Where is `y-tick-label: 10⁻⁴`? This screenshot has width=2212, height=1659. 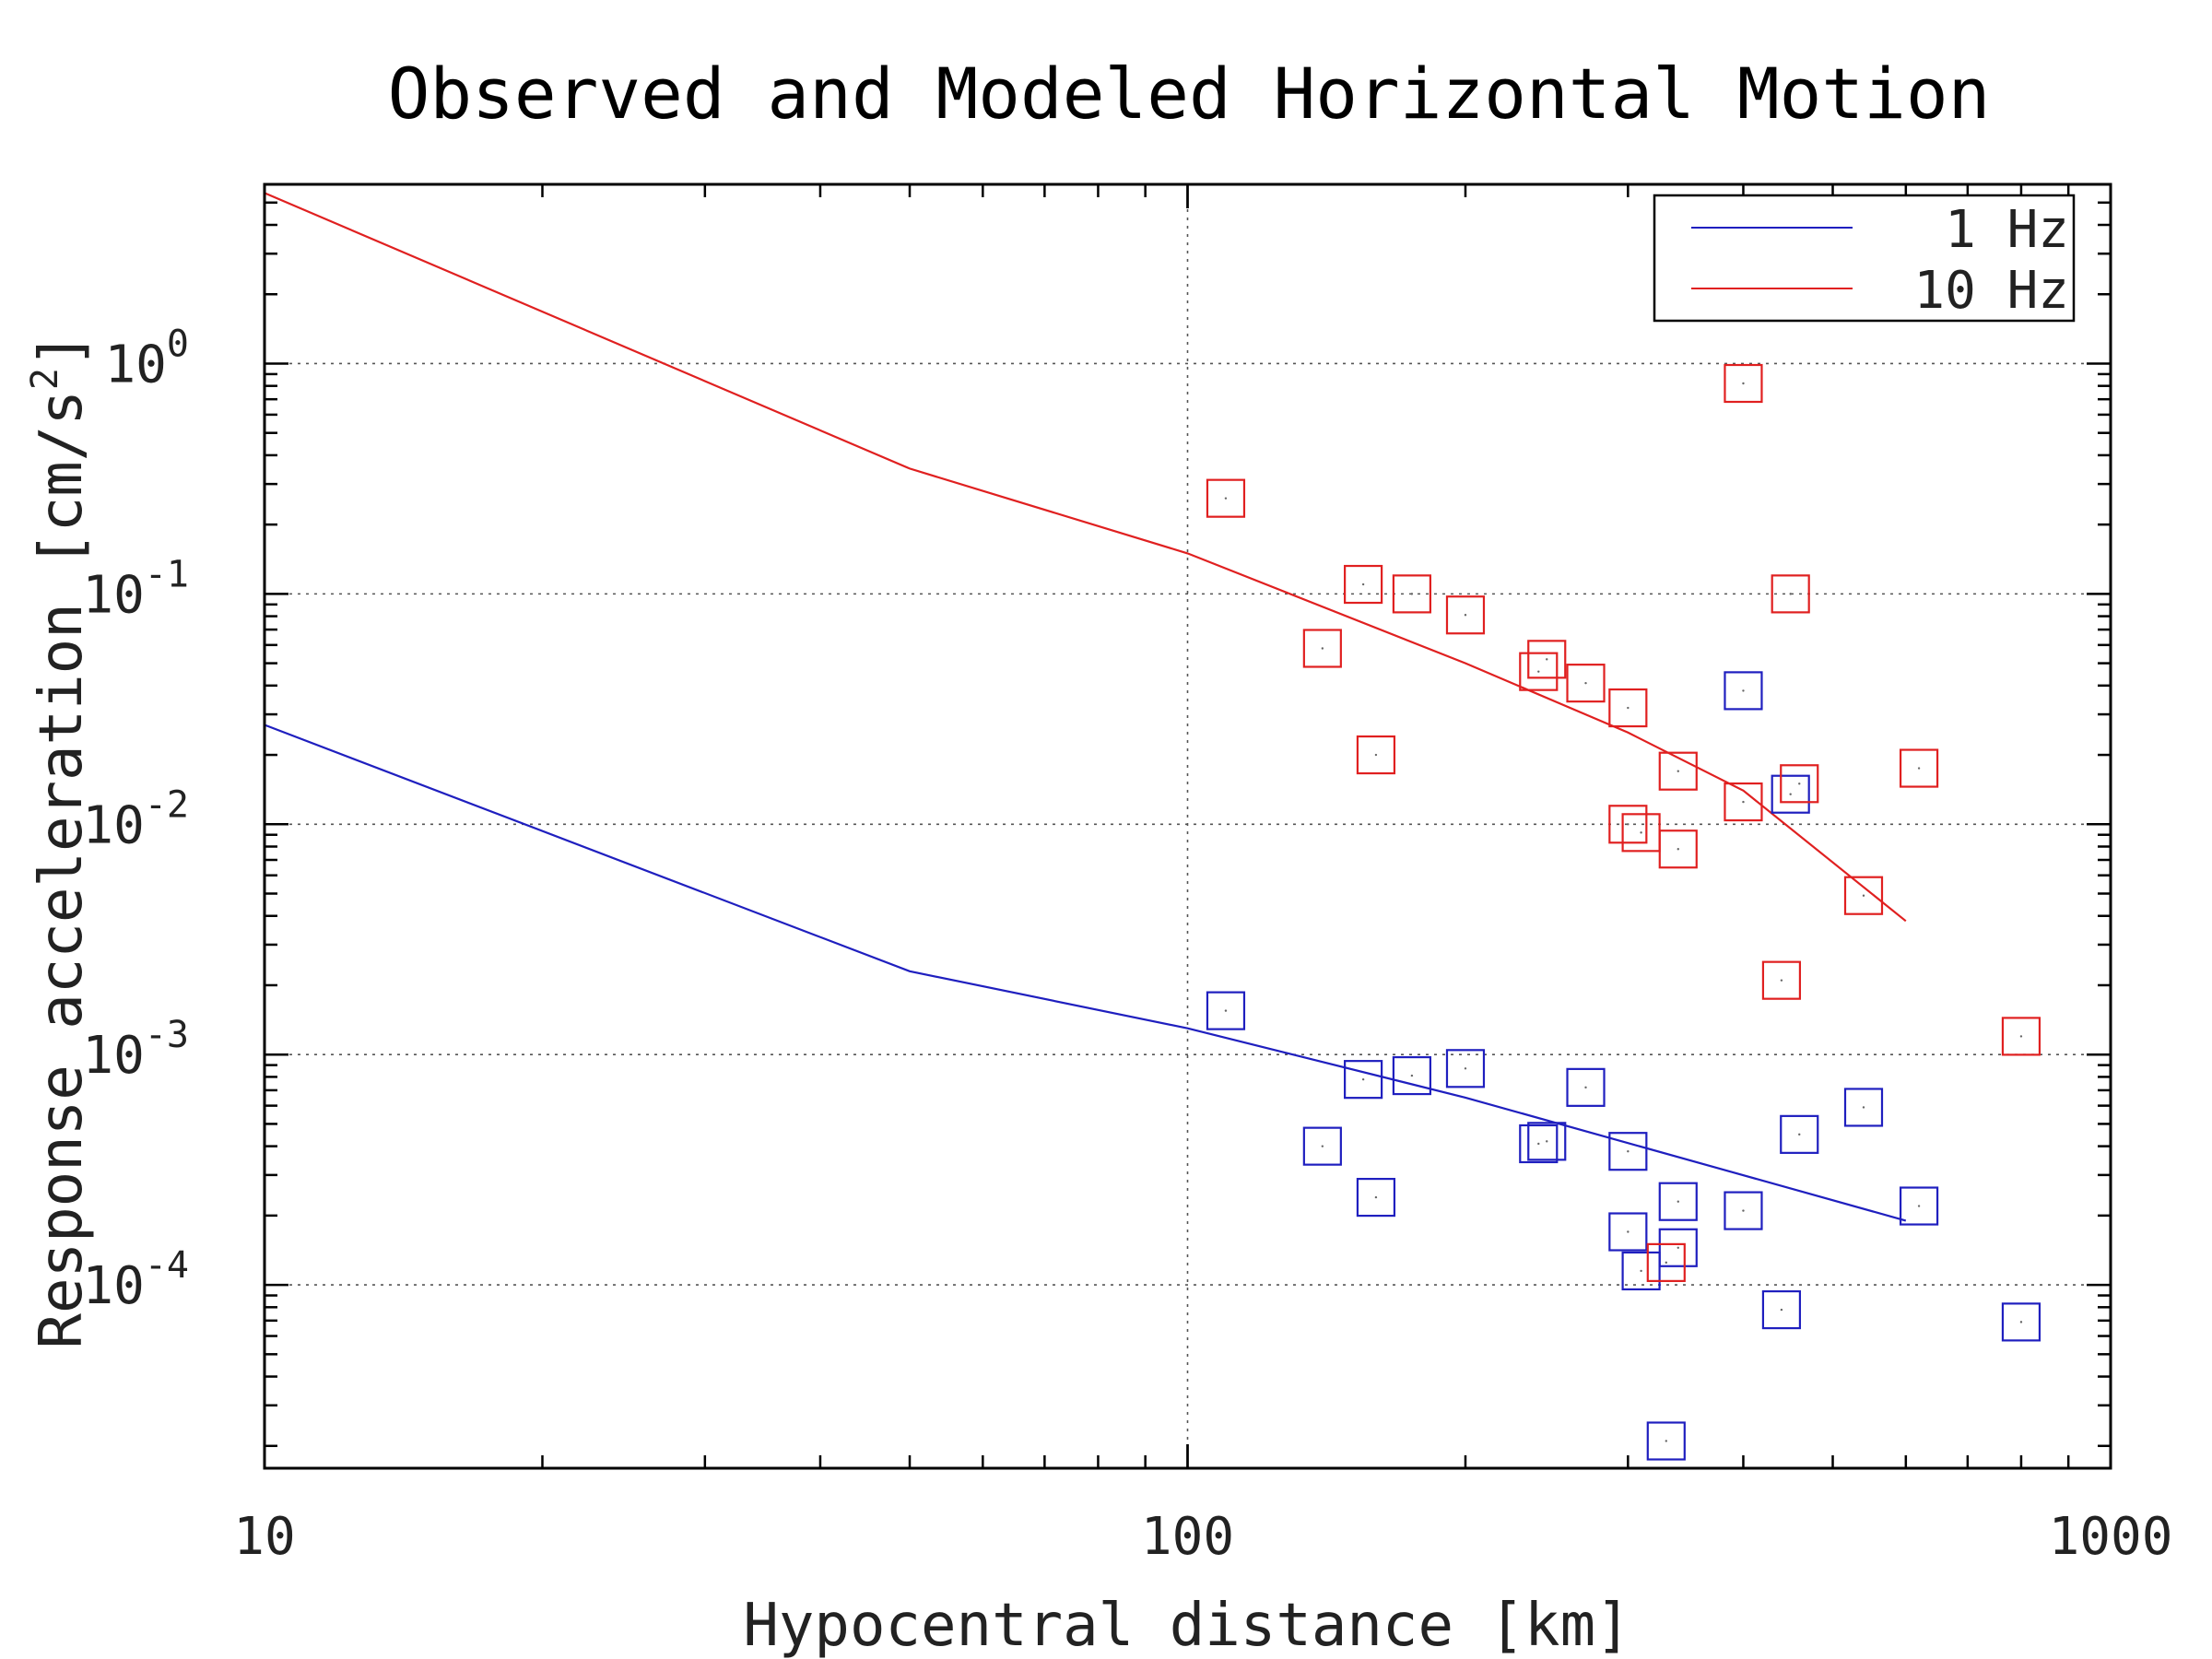
y-tick-label: 10⁻⁴ is located at coordinates (135, 1280).